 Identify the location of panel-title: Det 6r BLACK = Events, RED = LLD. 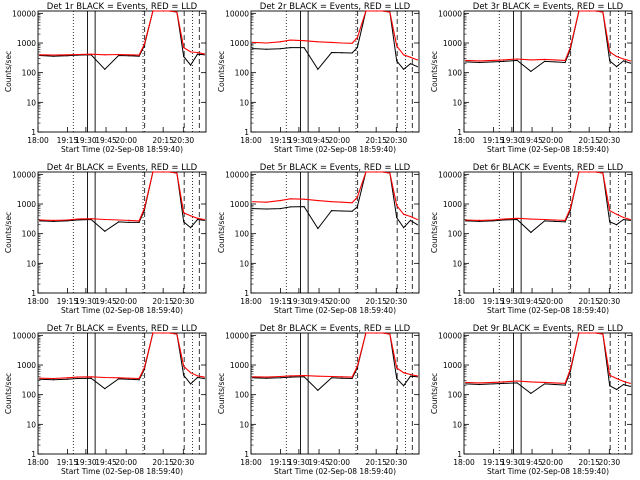
(548, 168).